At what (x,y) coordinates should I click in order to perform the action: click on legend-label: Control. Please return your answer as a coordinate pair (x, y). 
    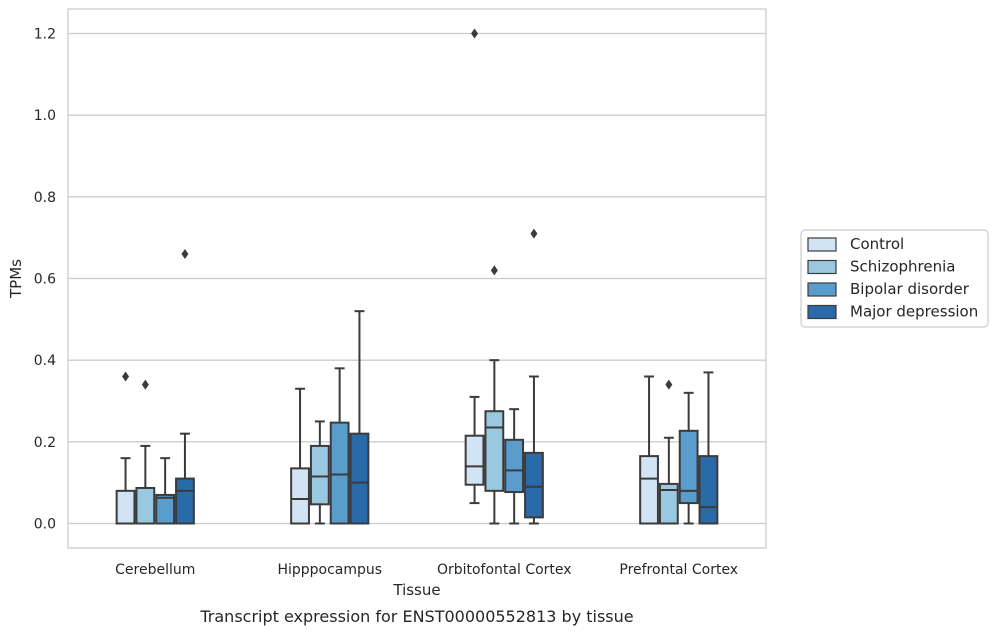
    Looking at the image, I should click on (877, 244).